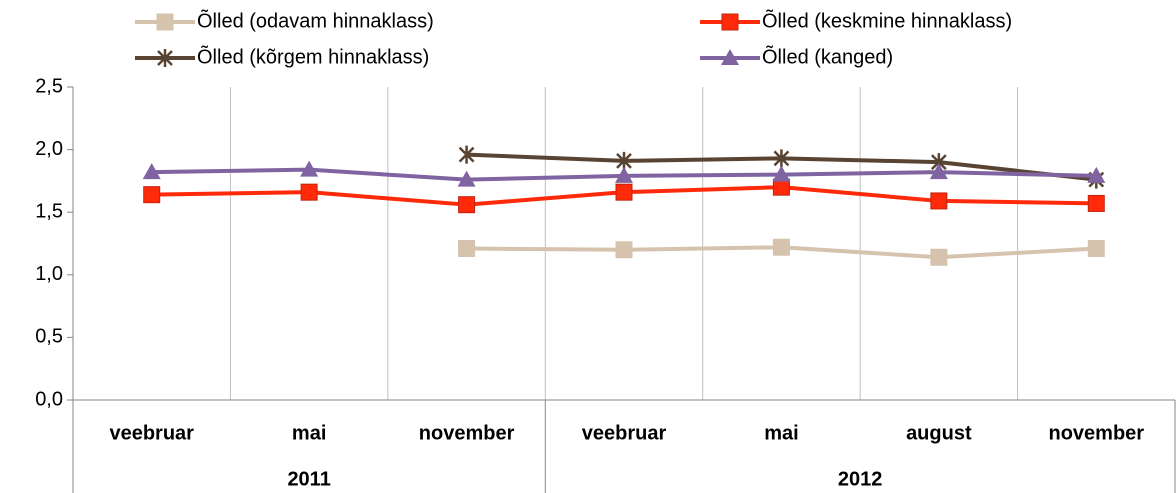 This screenshot has height=493, width=1176. Describe the element at coordinates (49, 274) in the screenshot. I see `y-tick-label: 1,0` at that location.